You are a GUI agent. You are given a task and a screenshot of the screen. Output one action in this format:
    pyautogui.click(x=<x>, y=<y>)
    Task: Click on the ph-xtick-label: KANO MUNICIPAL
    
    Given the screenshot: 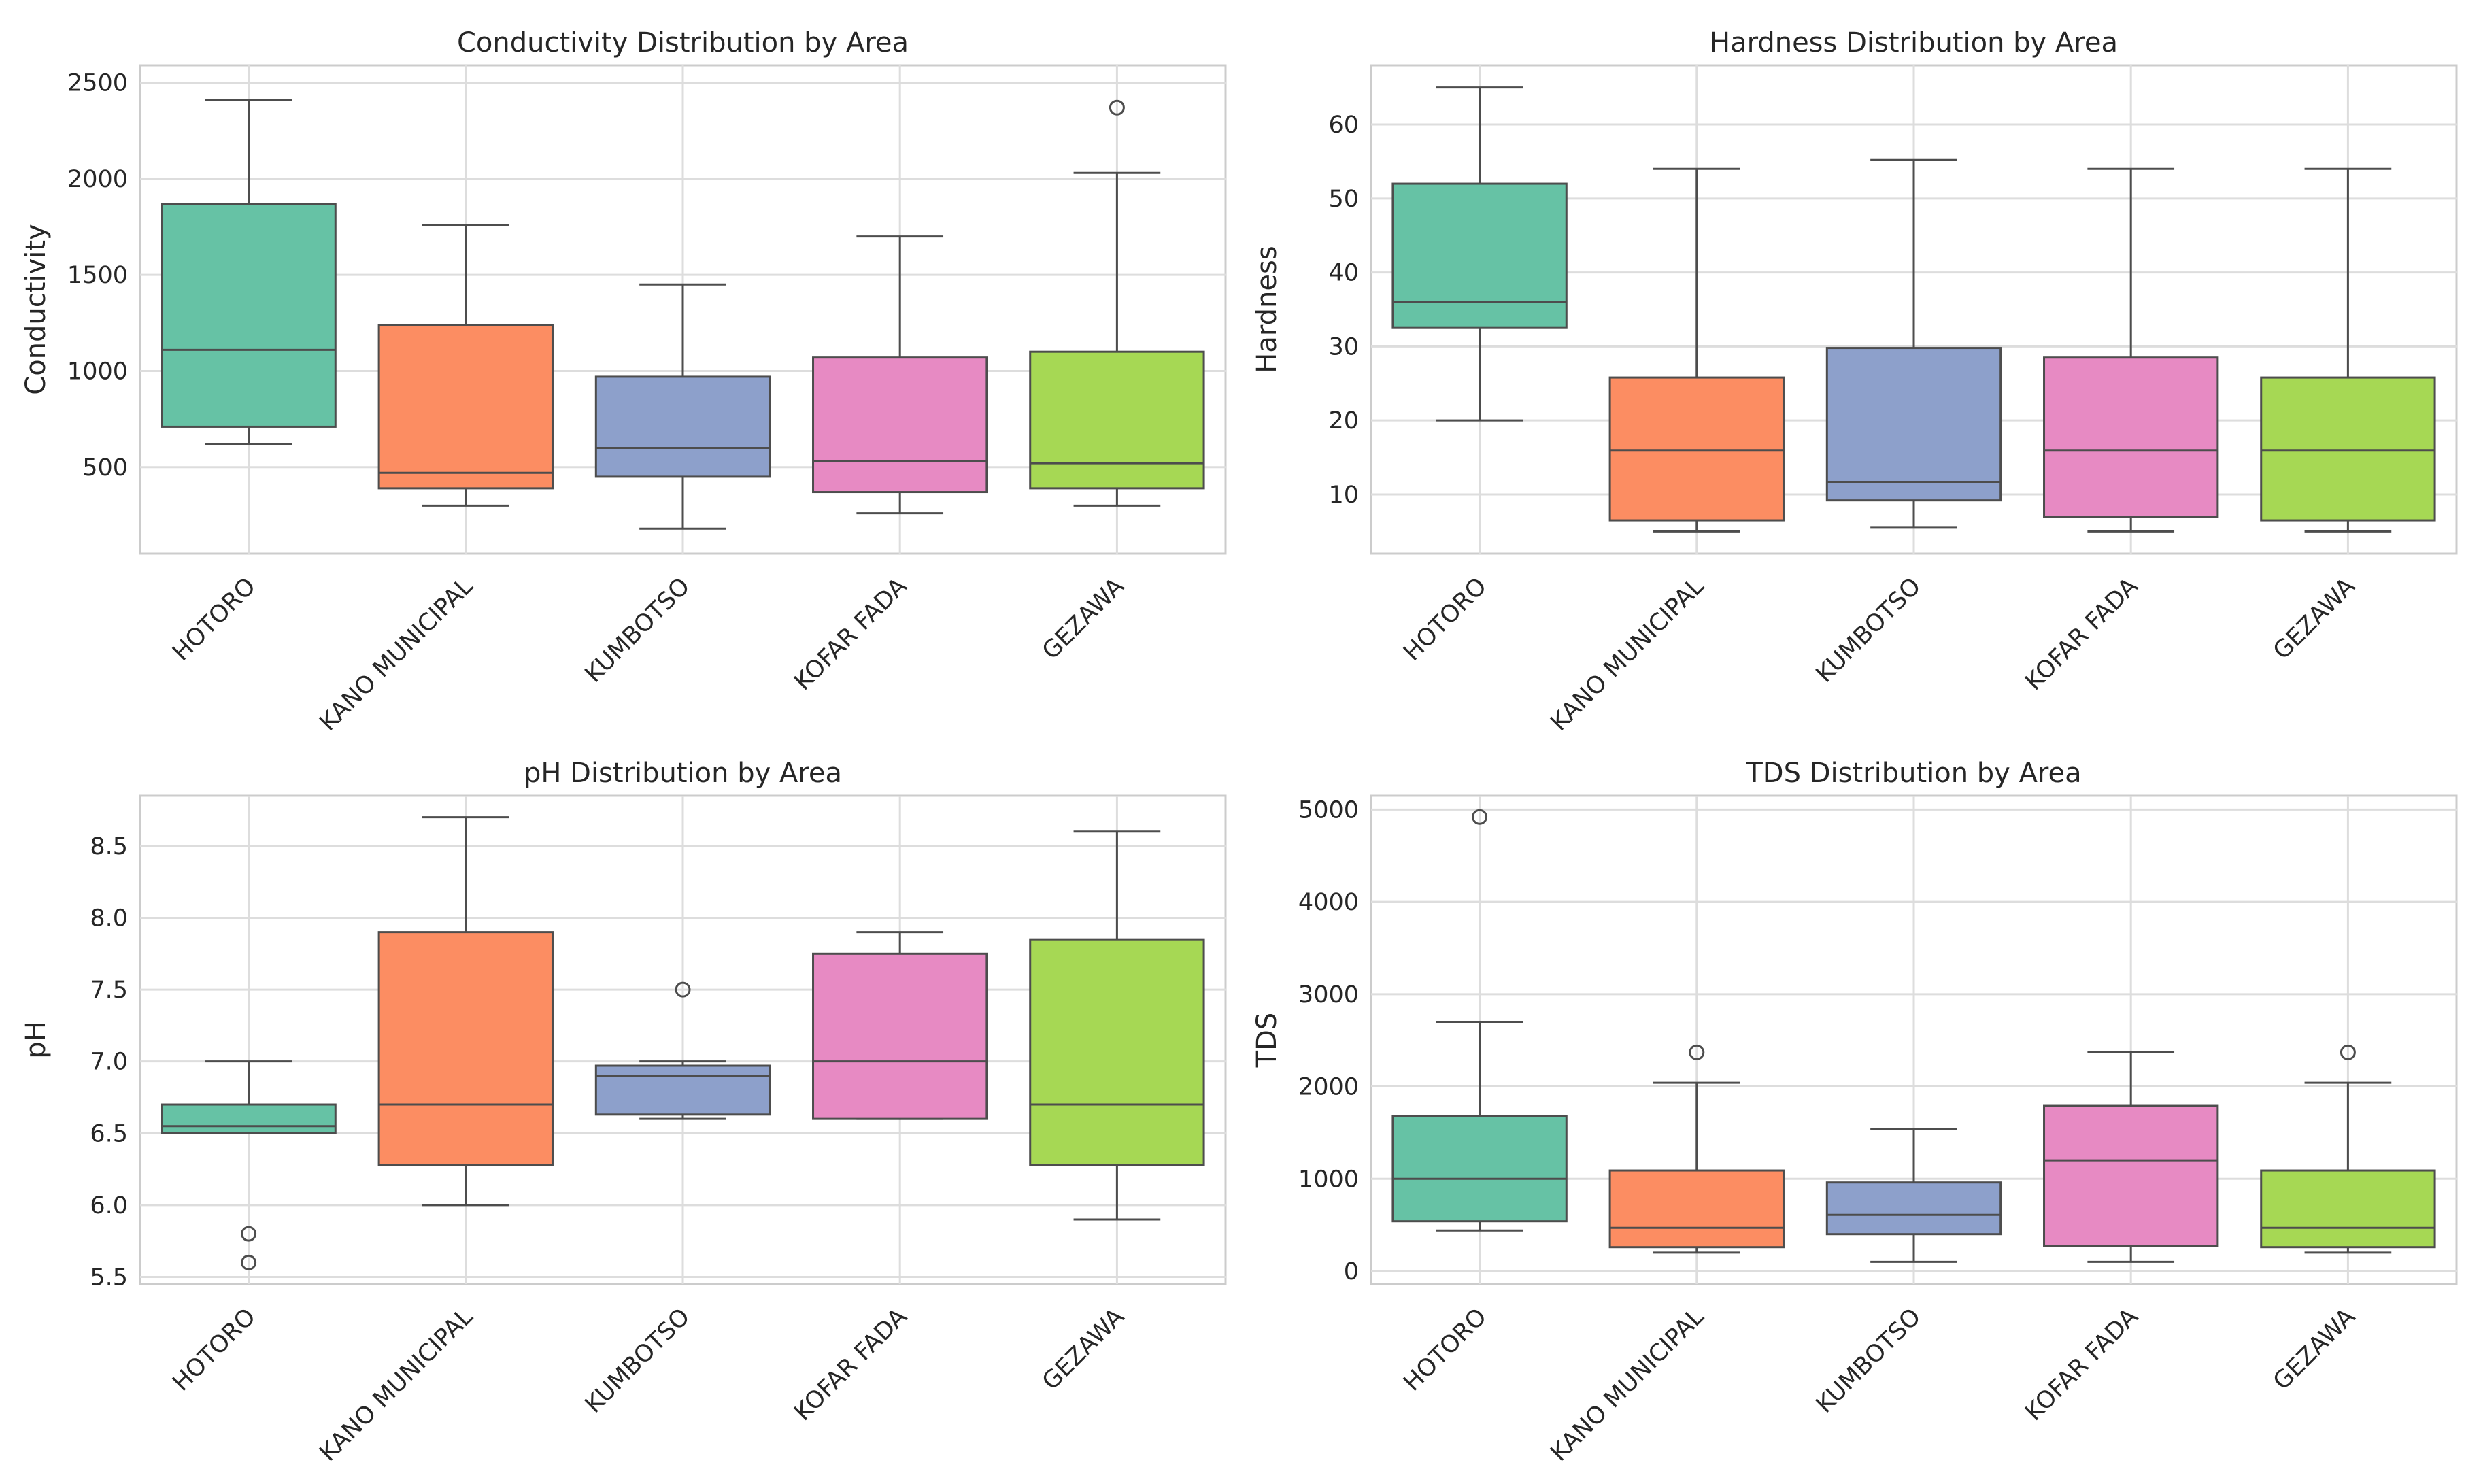 What is the action you would take?
    pyautogui.click(x=396, y=1385)
    